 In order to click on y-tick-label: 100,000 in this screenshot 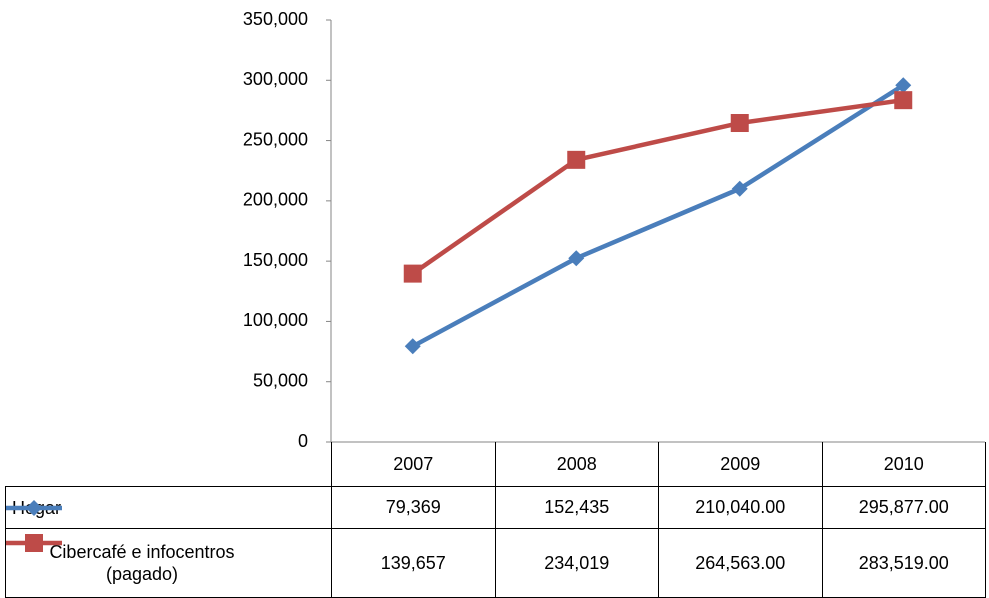, I will do `click(275, 320)`.